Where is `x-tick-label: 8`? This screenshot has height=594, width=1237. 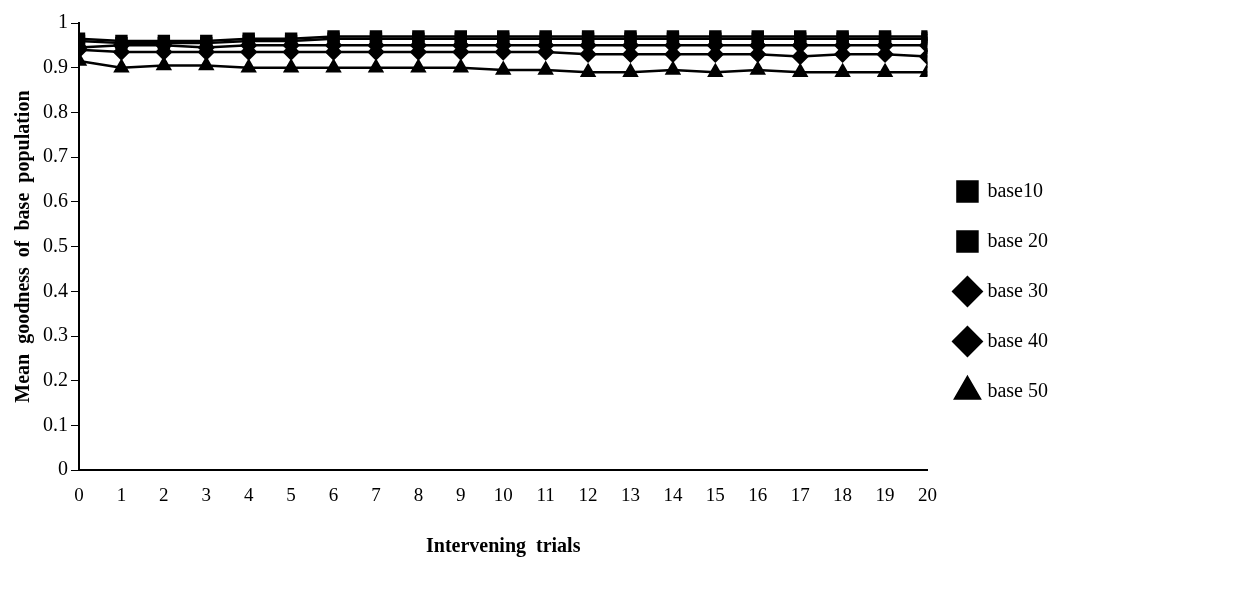 x-tick-label: 8 is located at coordinates (418, 494).